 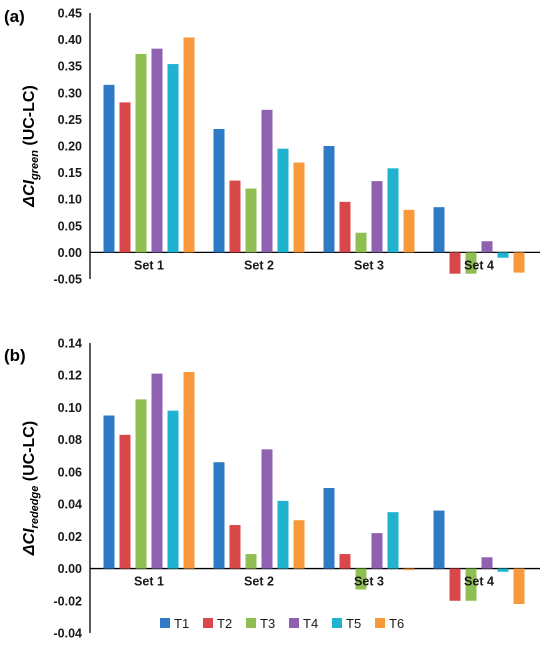 What do you see at coordinates (70, 376) in the screenshot?
I see `y-tick-label: 0.12` at bounding box center [70, 376].